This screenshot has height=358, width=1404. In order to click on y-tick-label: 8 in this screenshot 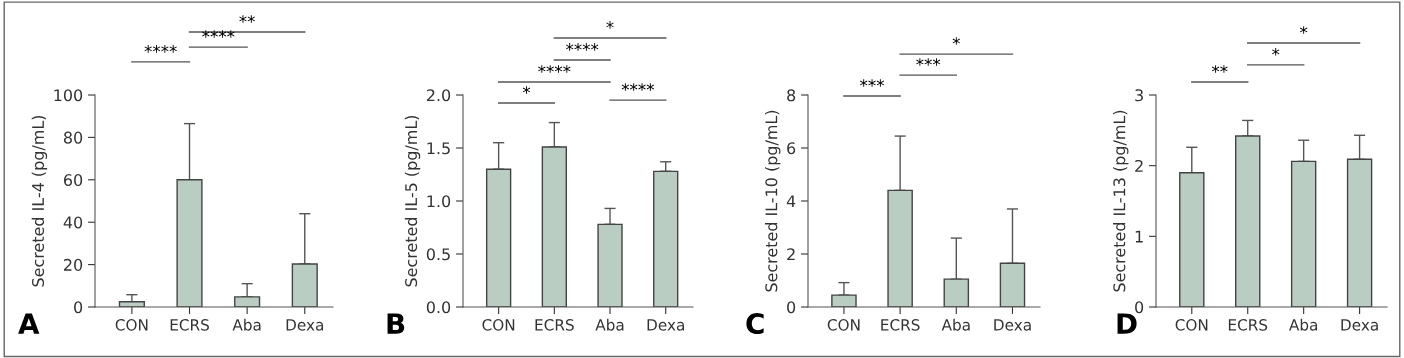, I will do `click(791, 95)`.